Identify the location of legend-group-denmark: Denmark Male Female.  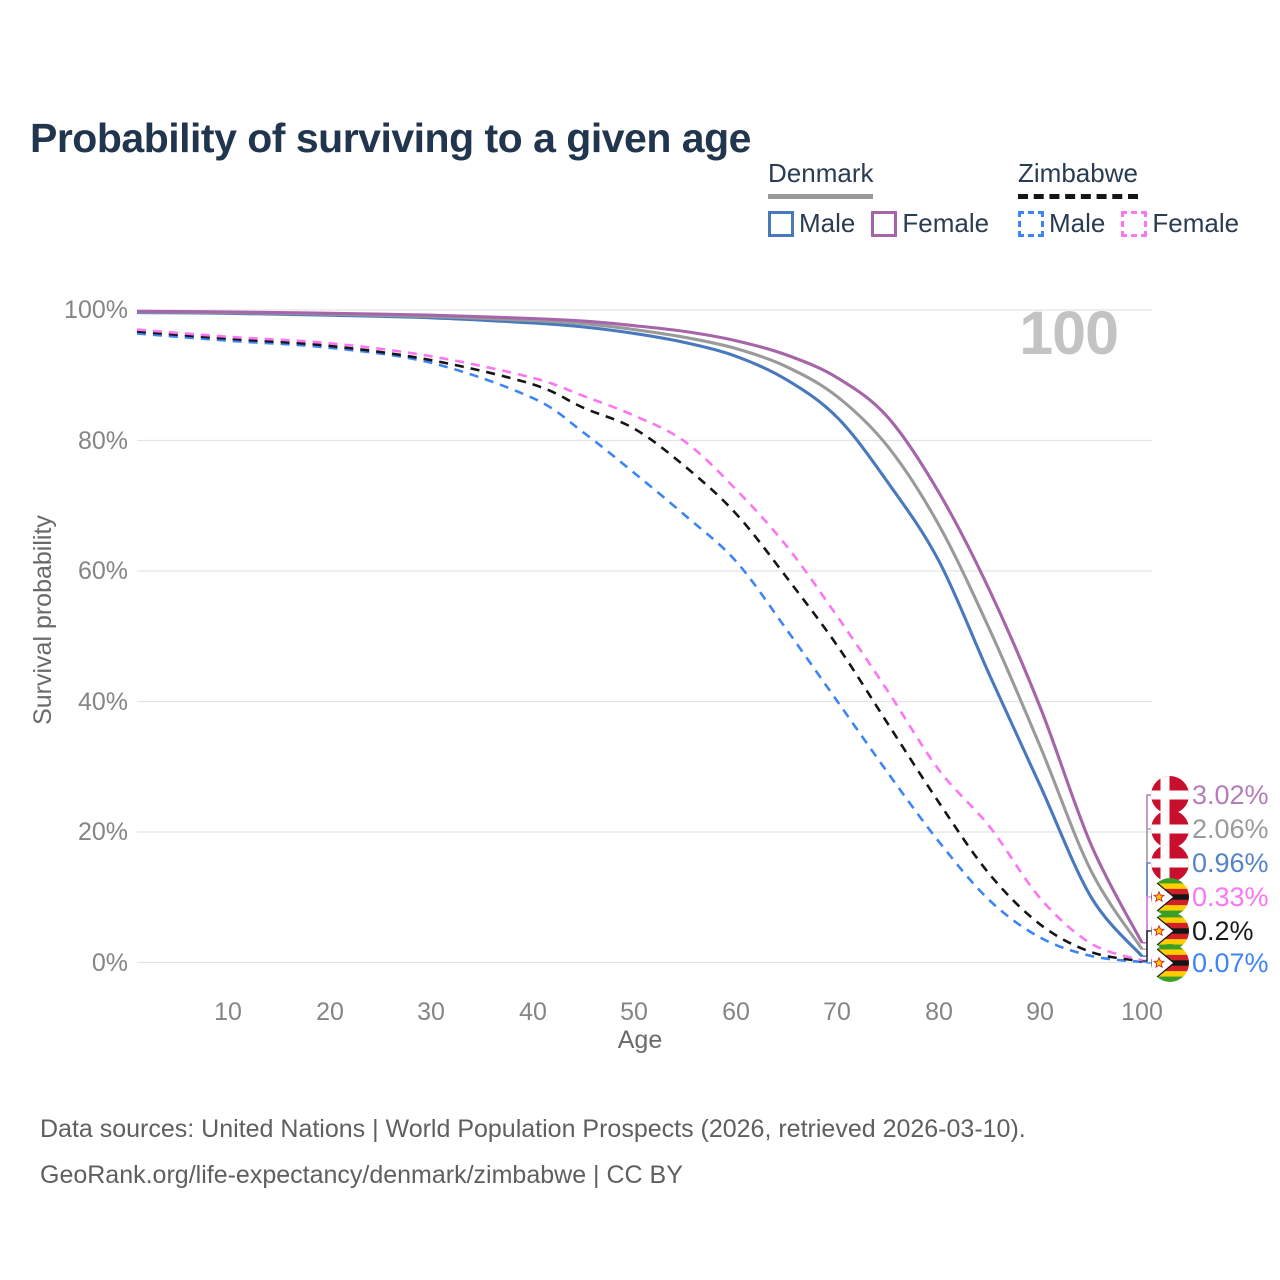
(878, 198).